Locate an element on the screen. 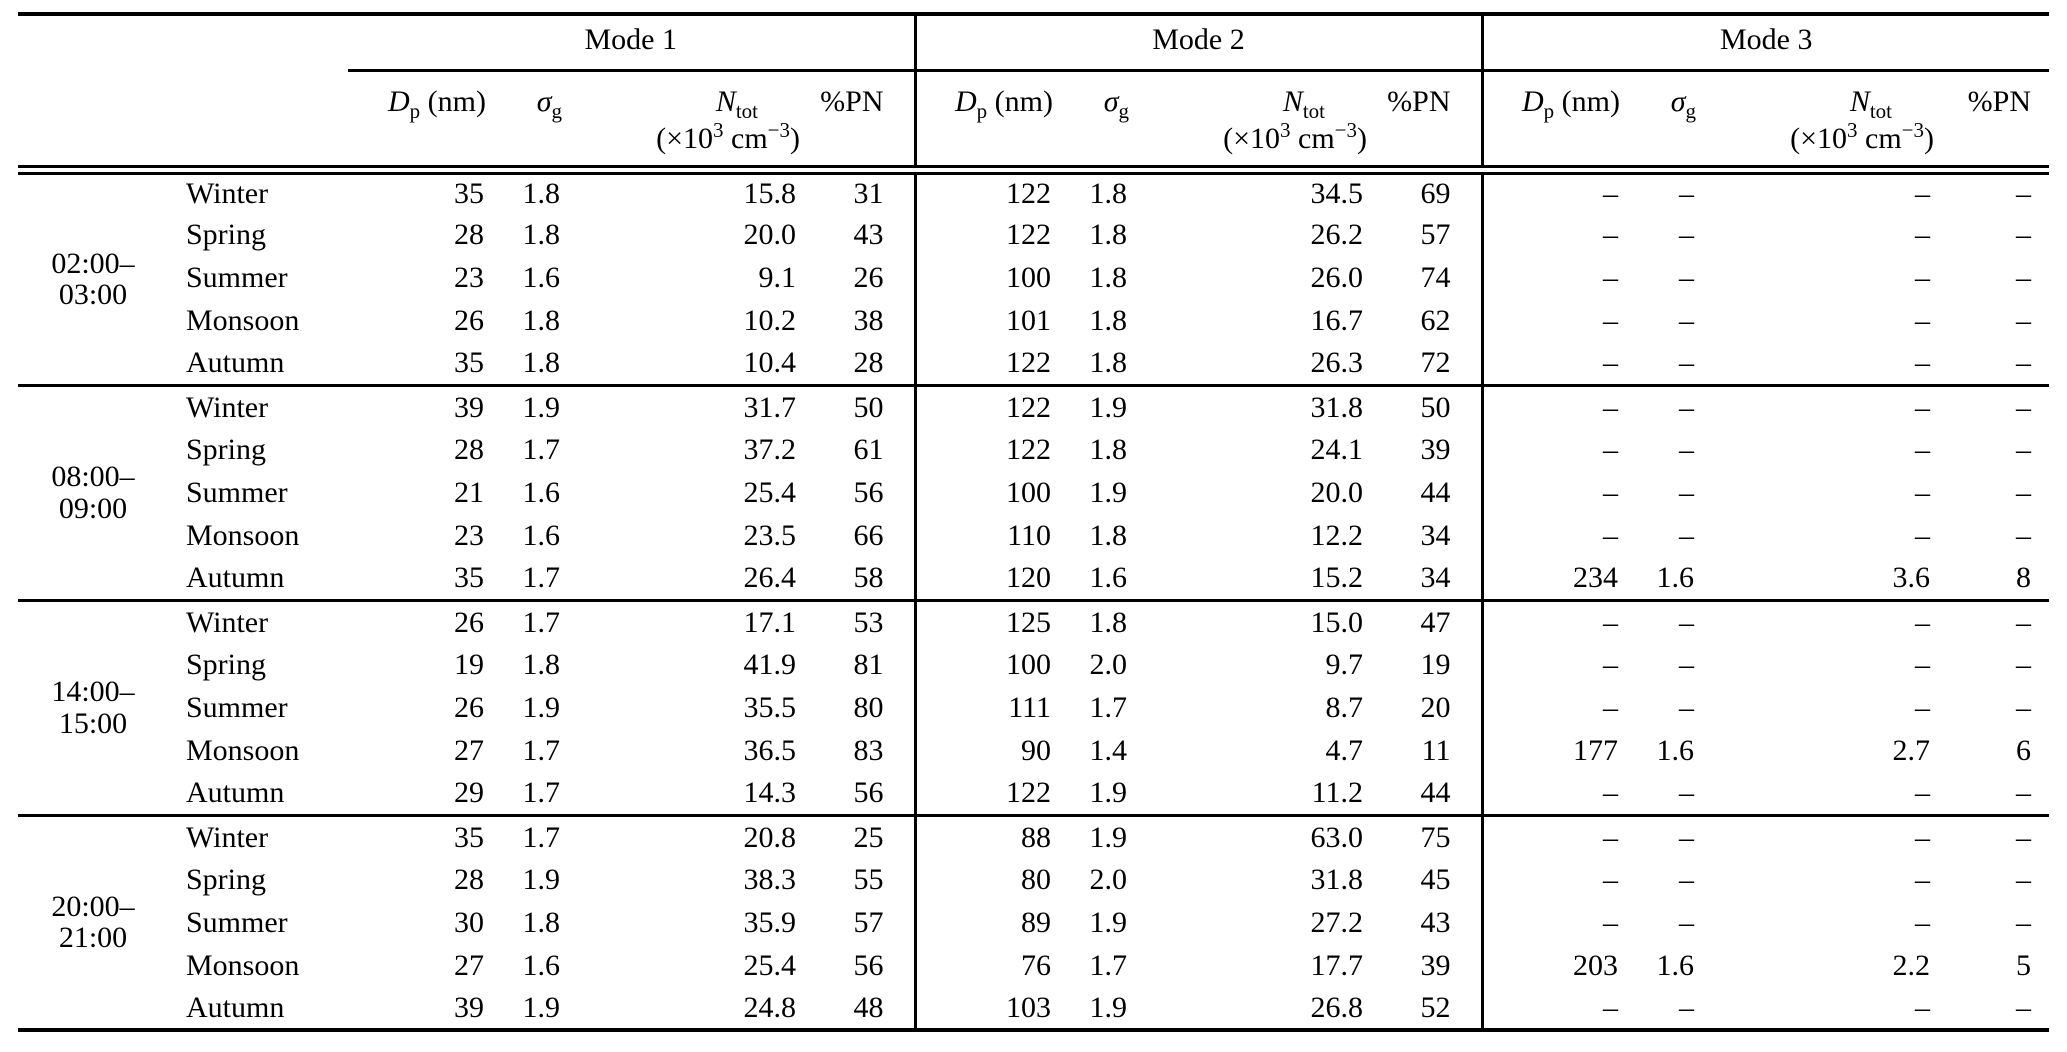 This screenshot has height=1052, width=2067. ntot-symbol: N is located at coordinates (725, 101).